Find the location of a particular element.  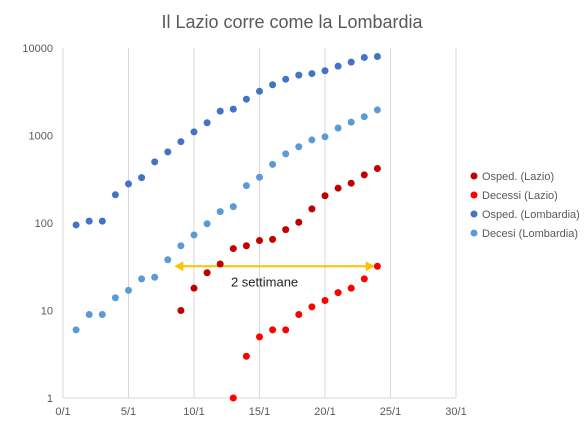

x-tick-label: 15/1 is located at coordinates (259, 412).